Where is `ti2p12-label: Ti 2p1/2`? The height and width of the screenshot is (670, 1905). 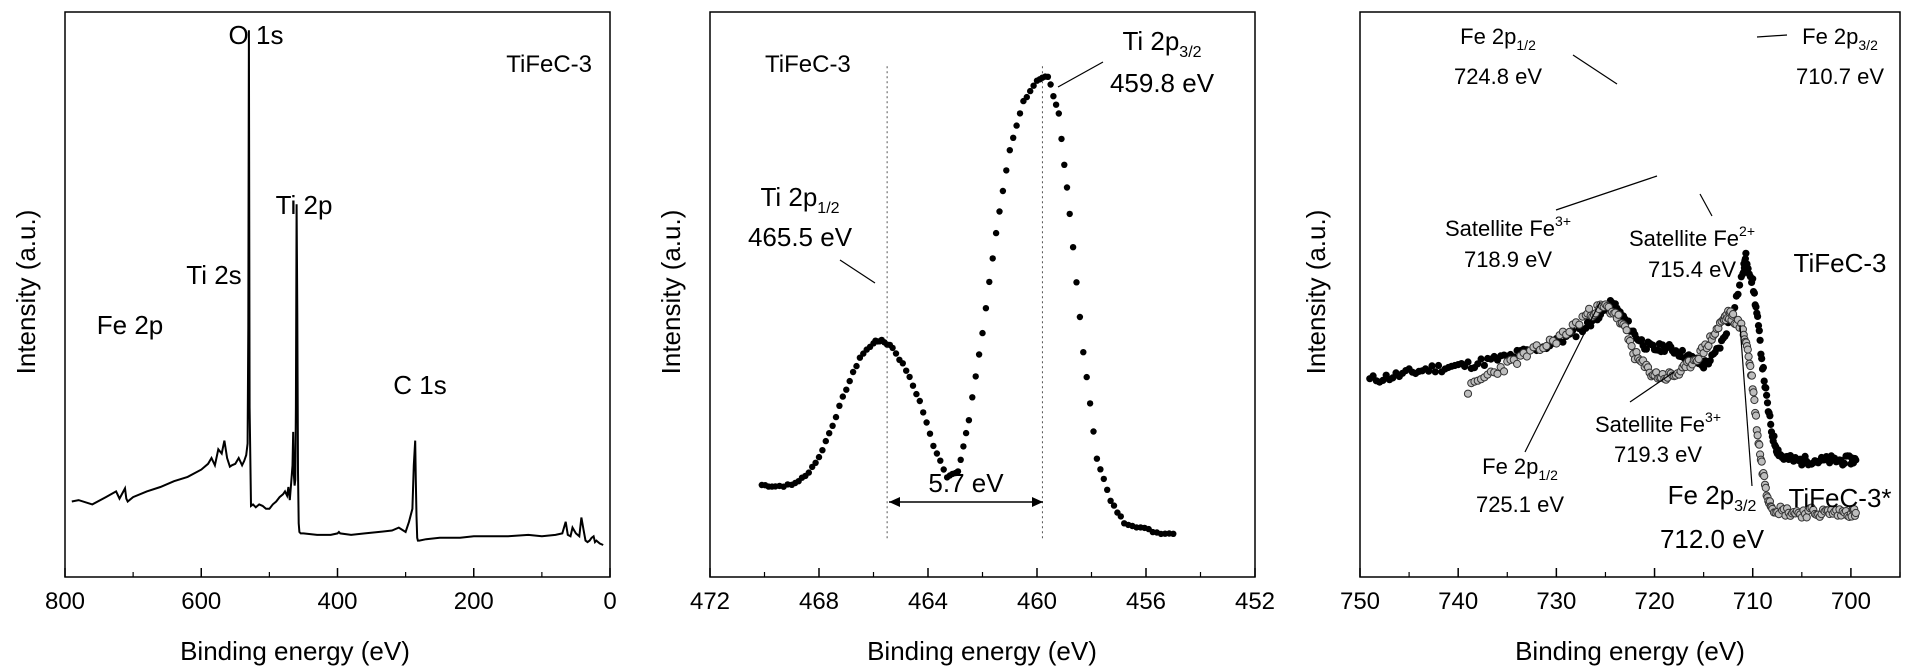
ti2p12-label: Ti 2p1/2 is located at coordinates (799, 199).